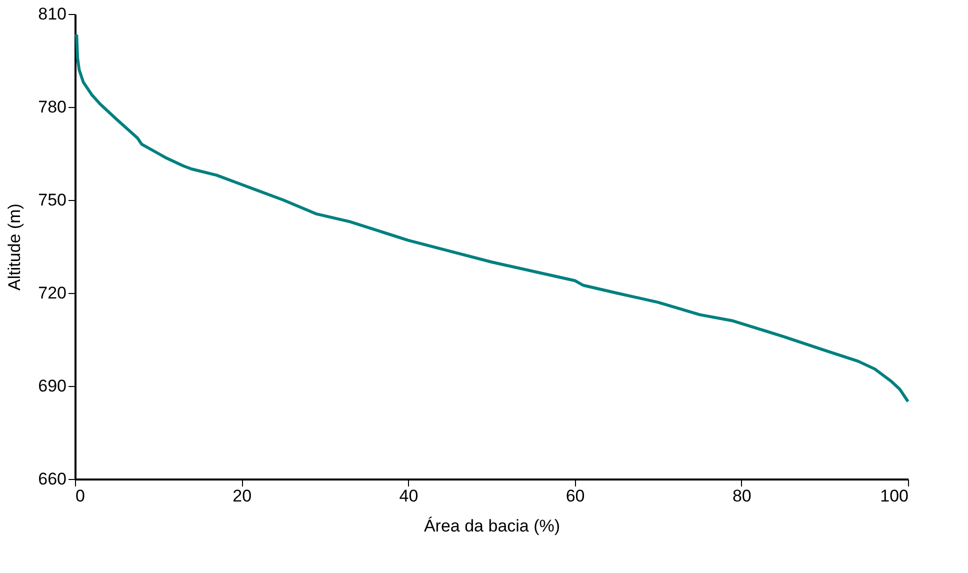 The width and height of the screenshot is (968, 573). I want to click on x-tick-label: 20, so click(242, 496).